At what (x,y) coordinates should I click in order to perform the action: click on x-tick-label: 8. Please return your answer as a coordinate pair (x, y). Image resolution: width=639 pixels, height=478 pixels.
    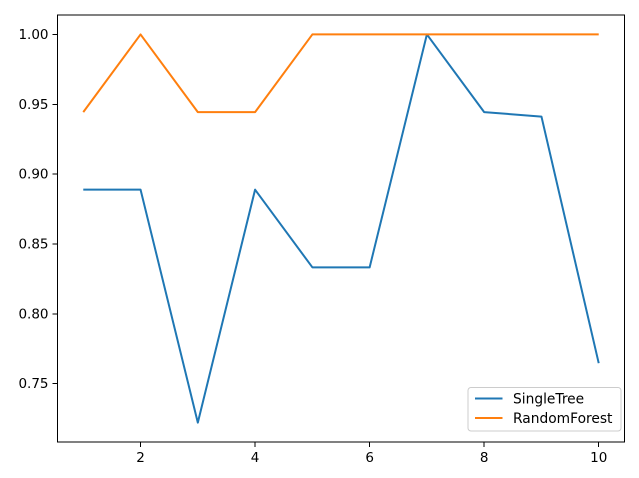
    Looking at the image, I should click on (484, 458).